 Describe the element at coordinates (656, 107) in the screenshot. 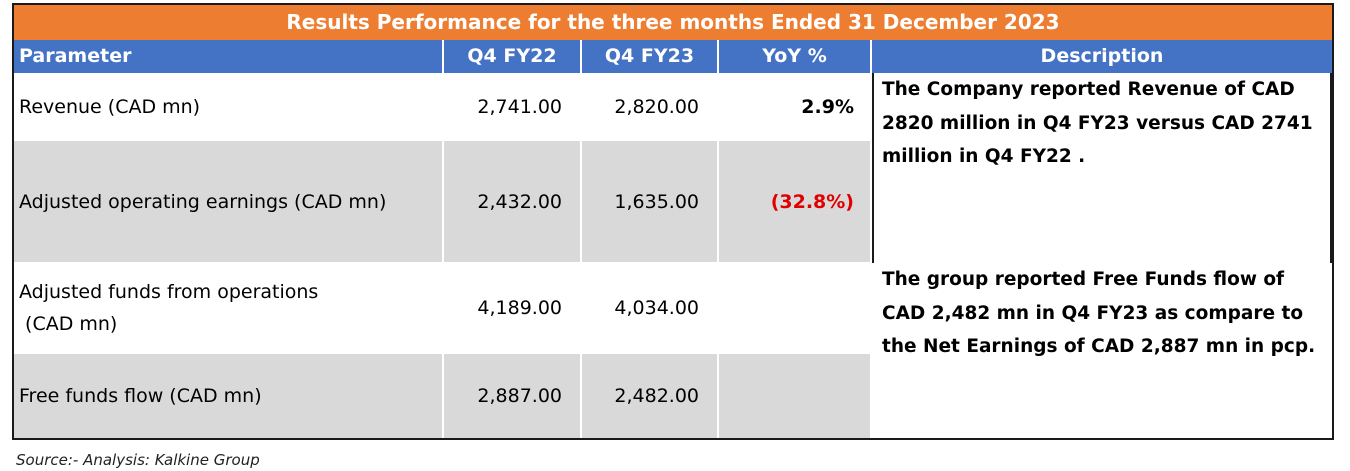

I see `table-row-revenue-q4fy23: 2,820.00` at that location.